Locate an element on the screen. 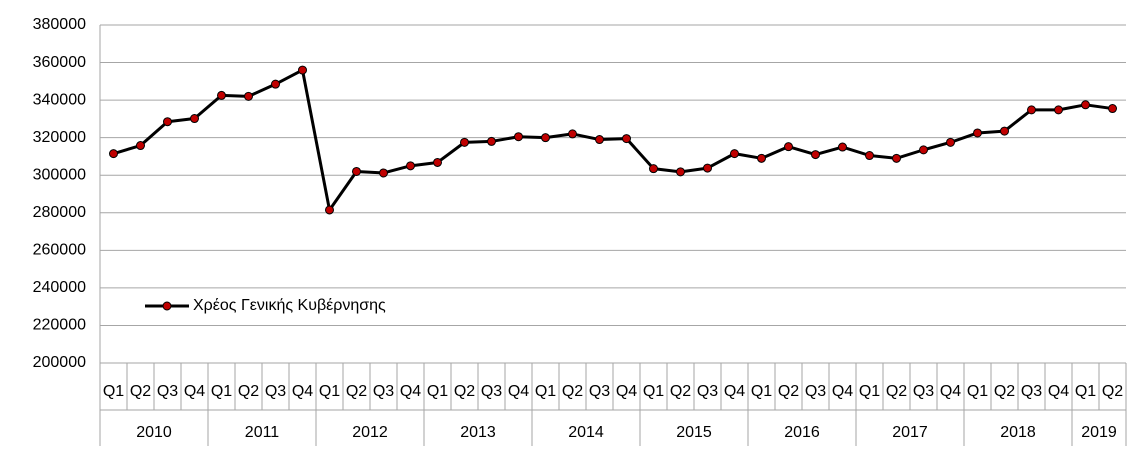 This screenshot has height=451, width=1132. year-label: 2017 is located at coordinates (910, 432).